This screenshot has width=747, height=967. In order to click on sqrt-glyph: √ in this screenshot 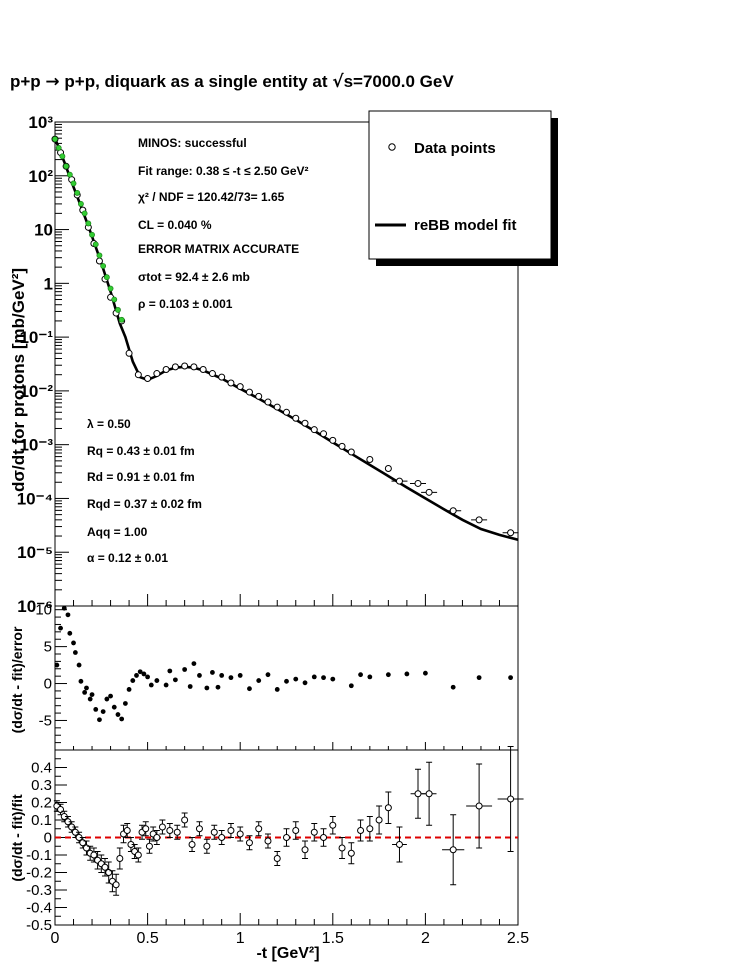, I will do `click(338, 82)`.